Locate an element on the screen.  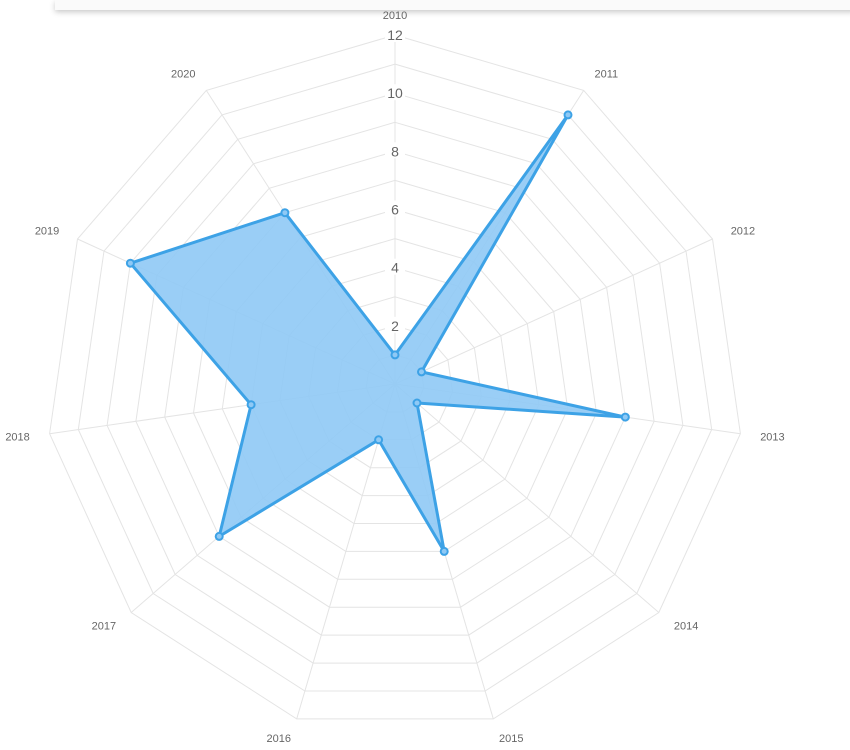
category-label: 2013 is located at coordinates (772, 438).